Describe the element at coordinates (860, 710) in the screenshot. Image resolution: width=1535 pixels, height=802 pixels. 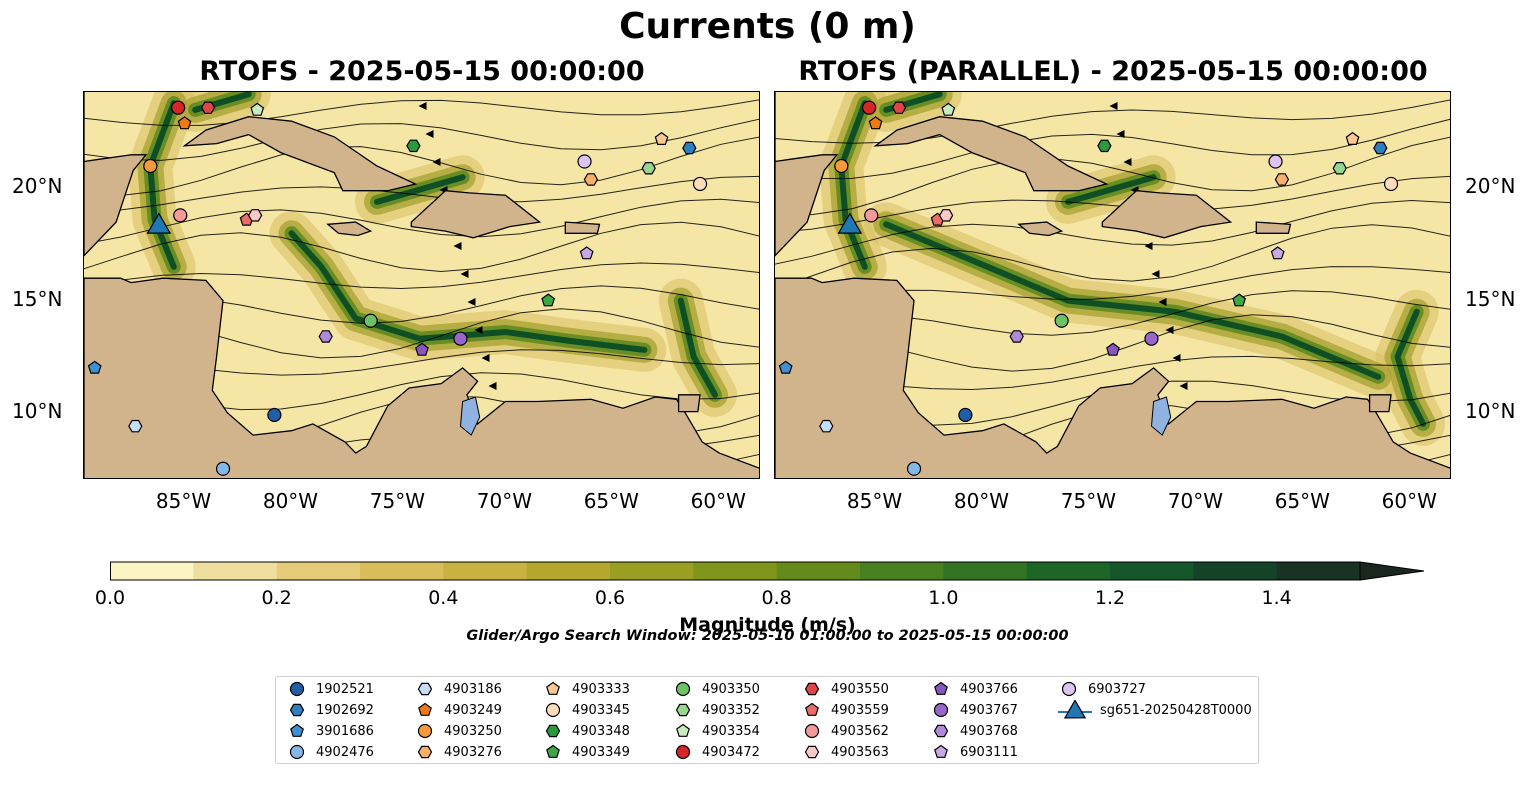
I see `legend-label: 4903559` at that location.